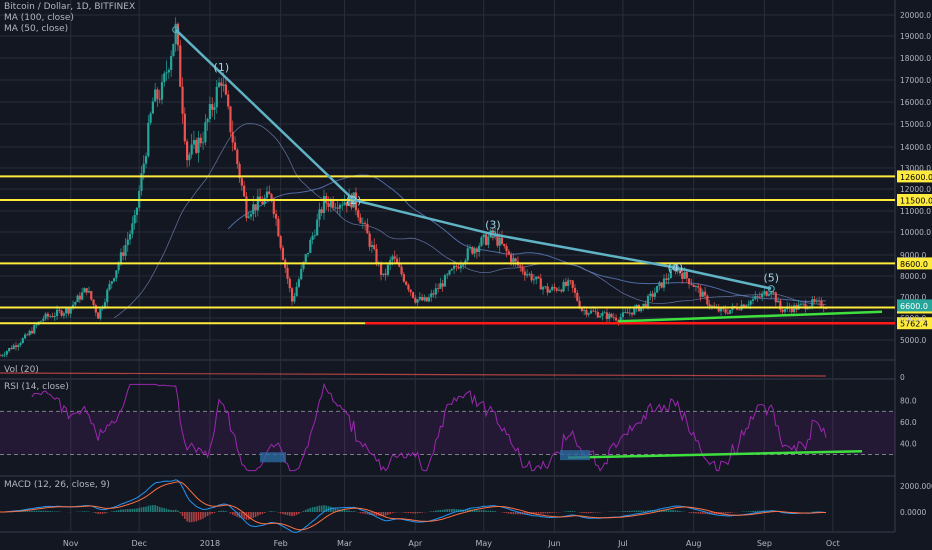 The image size is (932, 550). Describe the element at coordinates (273, 457) in the screenshot. I see `rsi-oversold-marker` at that location.